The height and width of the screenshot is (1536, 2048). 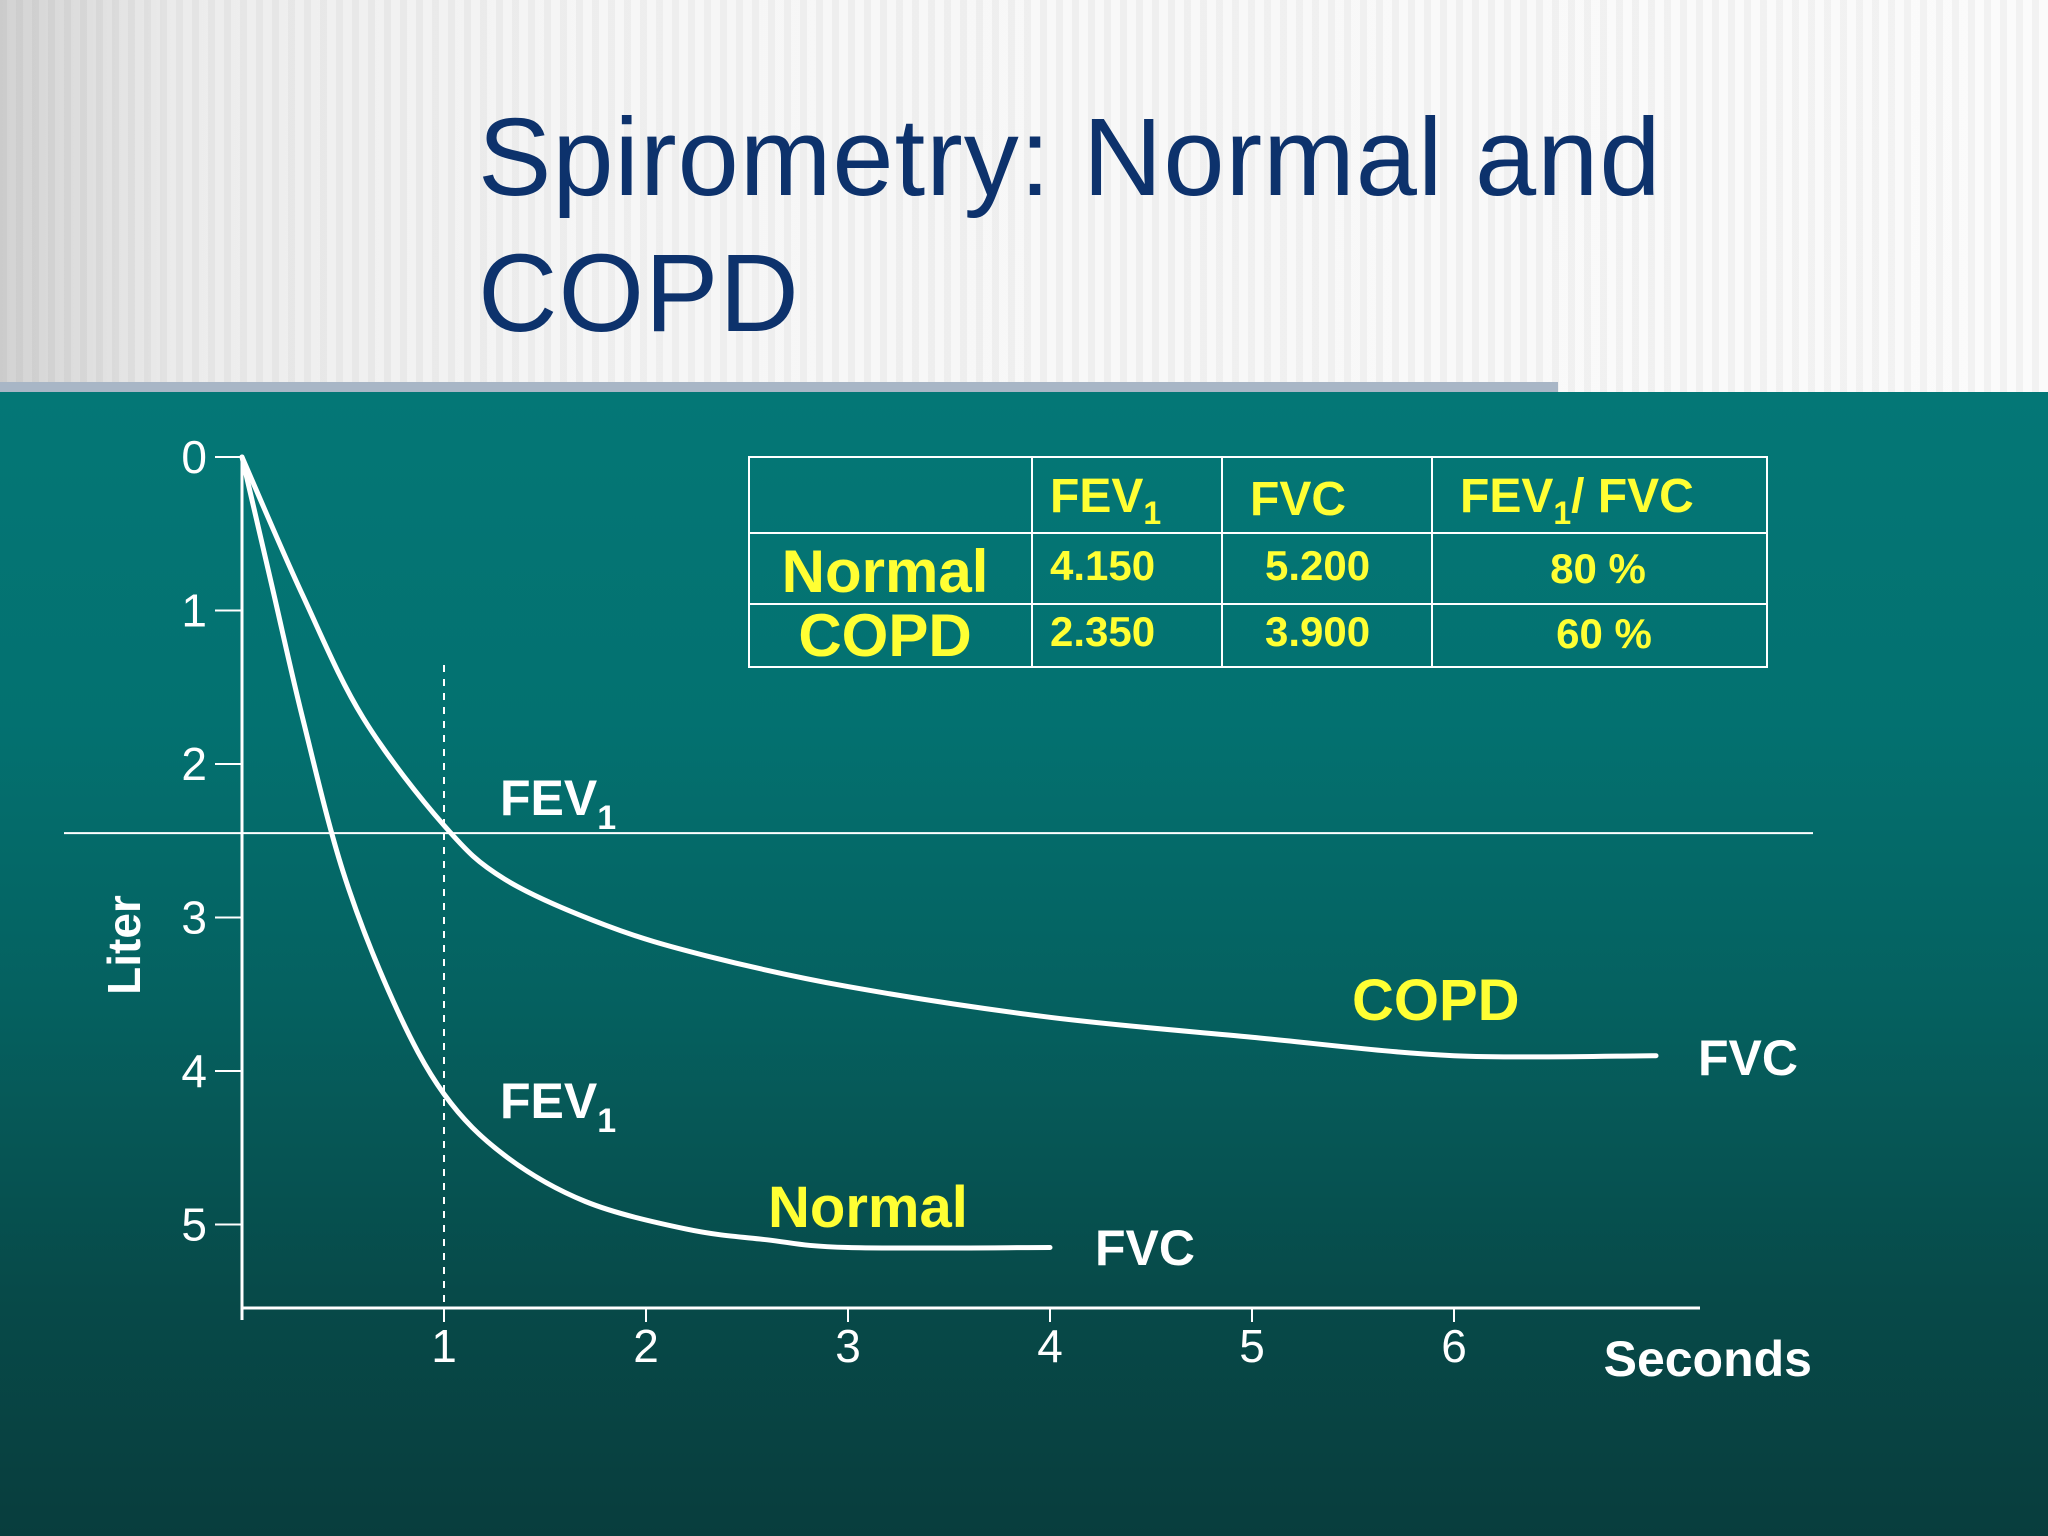 I want to click on table-row-label-copd: COPD, so click(x=884, y=635).